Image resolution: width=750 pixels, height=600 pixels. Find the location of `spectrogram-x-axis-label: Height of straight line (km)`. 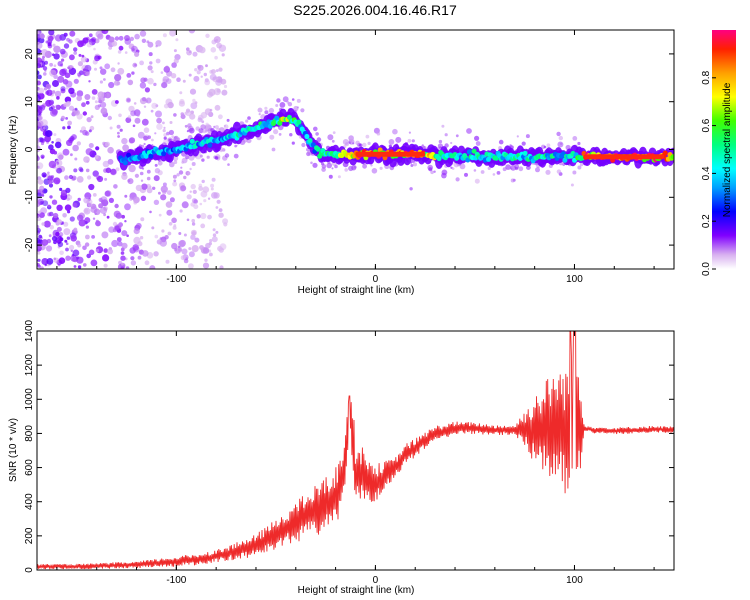

spectrogram-x-axis-label: Height of straight line (km) is located at coordinates (356, 290).